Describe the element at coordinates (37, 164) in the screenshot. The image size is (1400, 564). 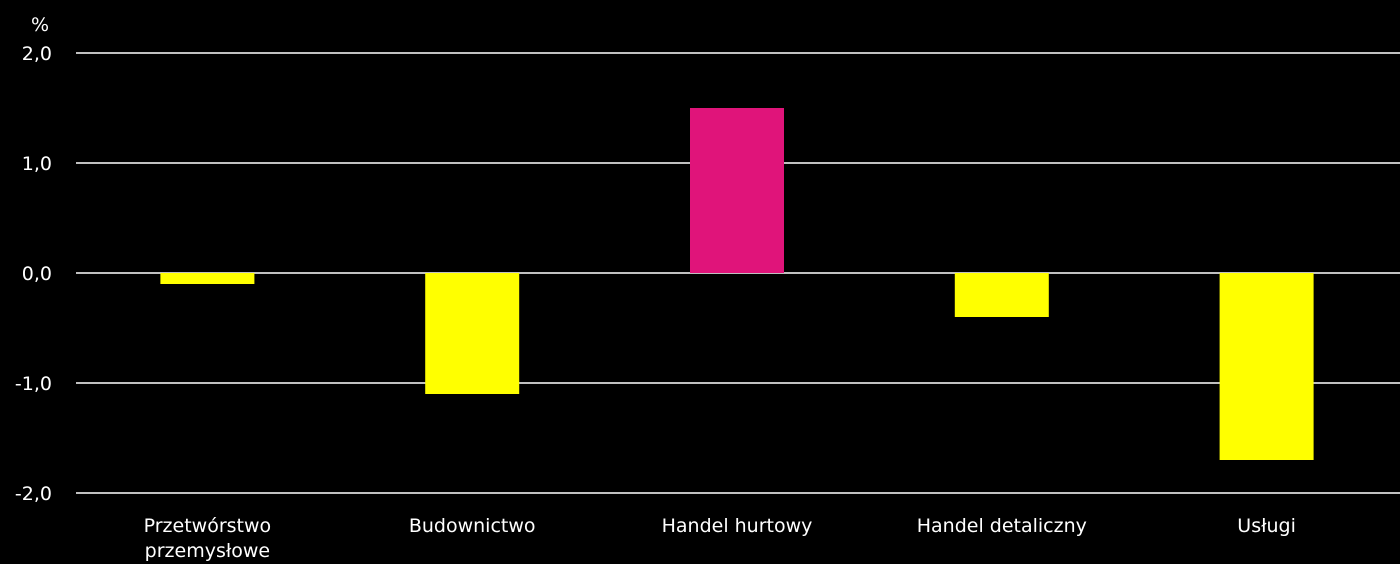
I see `y-tick-label-1: 1,0` at that location.